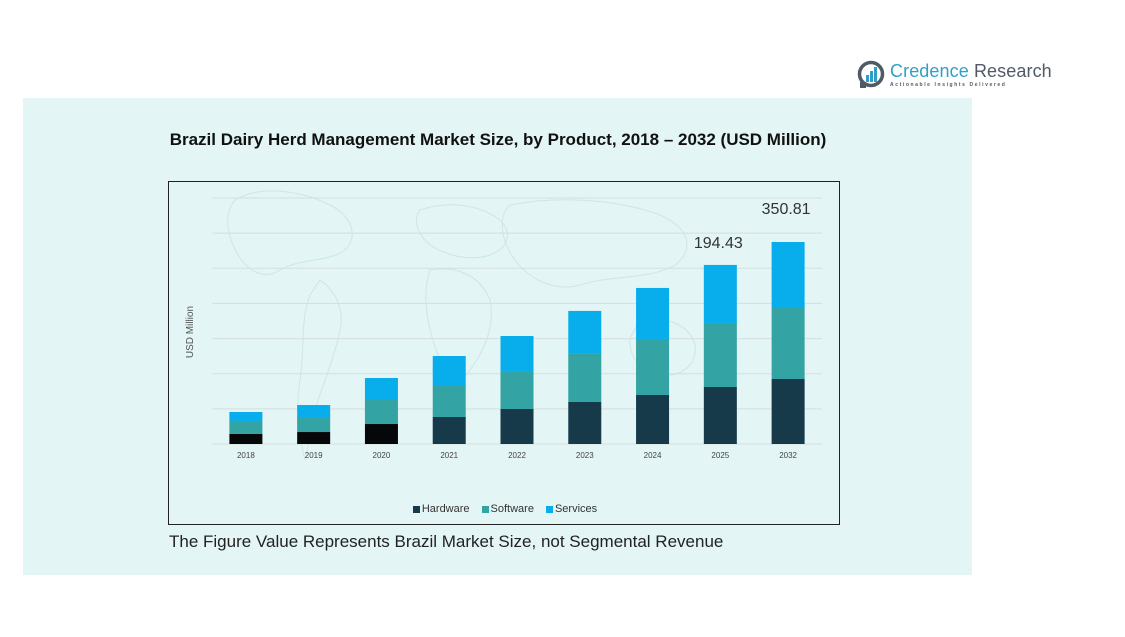 The width and height of the screenshot is (1125, 637). I want to click on bar-segment-software-2018, so click(246, 427).